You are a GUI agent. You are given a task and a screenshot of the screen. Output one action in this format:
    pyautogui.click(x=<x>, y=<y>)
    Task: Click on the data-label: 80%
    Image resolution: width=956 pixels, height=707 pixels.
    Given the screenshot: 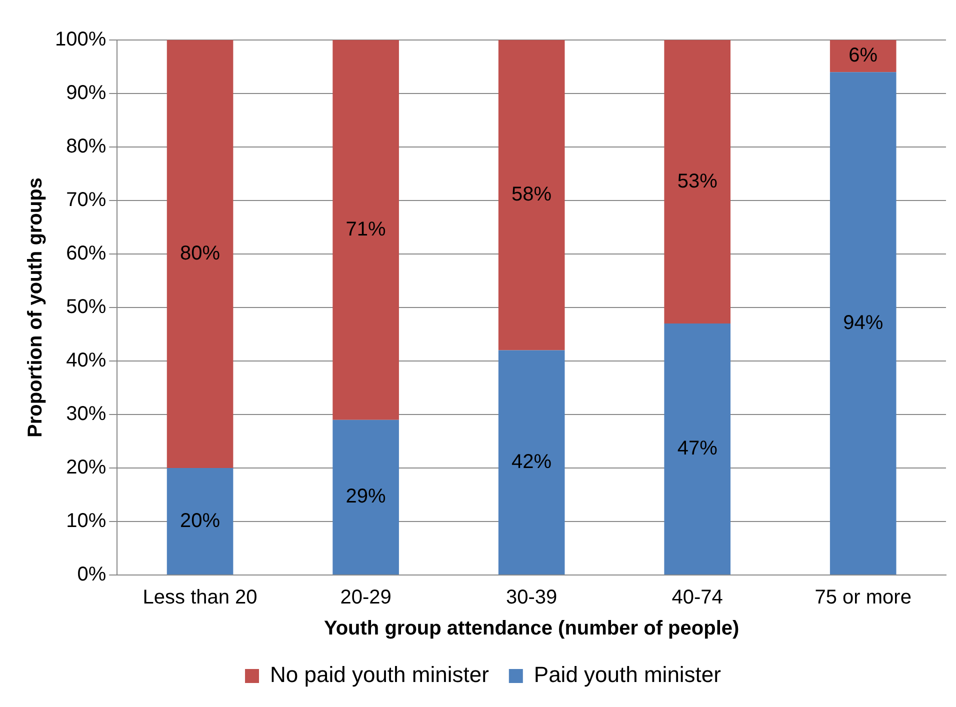 What is the action you would take?
    pyautogui.click(x=200, y=253)
    